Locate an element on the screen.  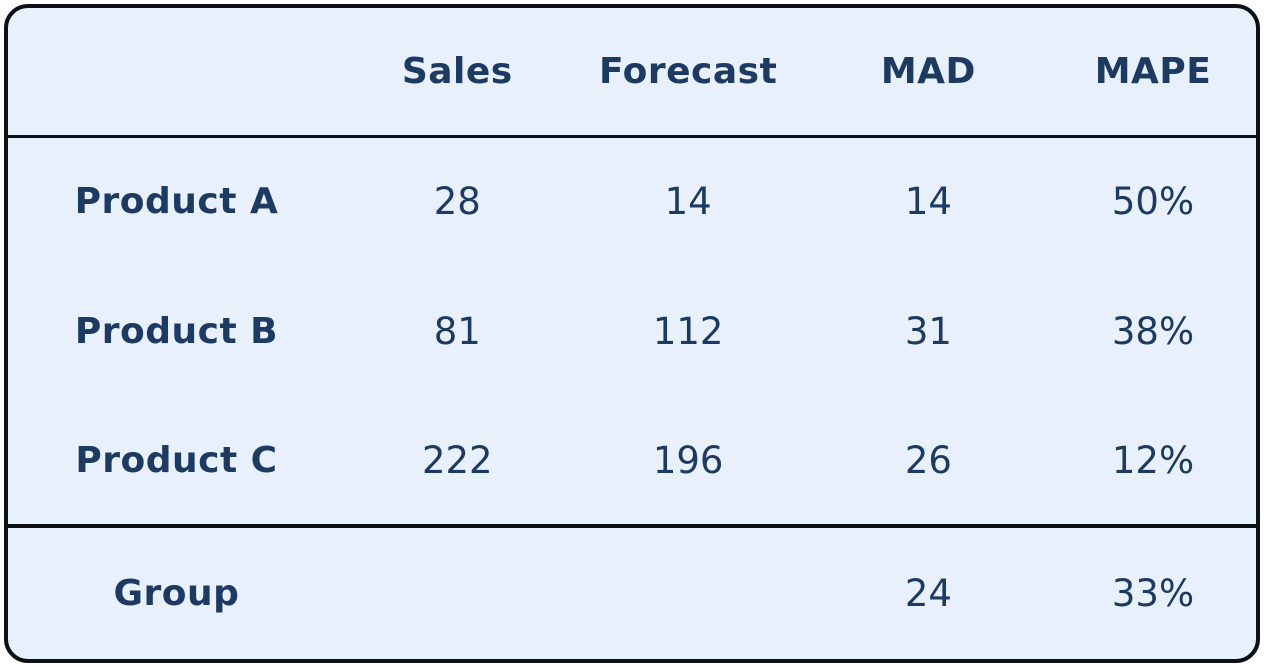
cell-product-c-mad: 26 is located at coordinates (928, 460).